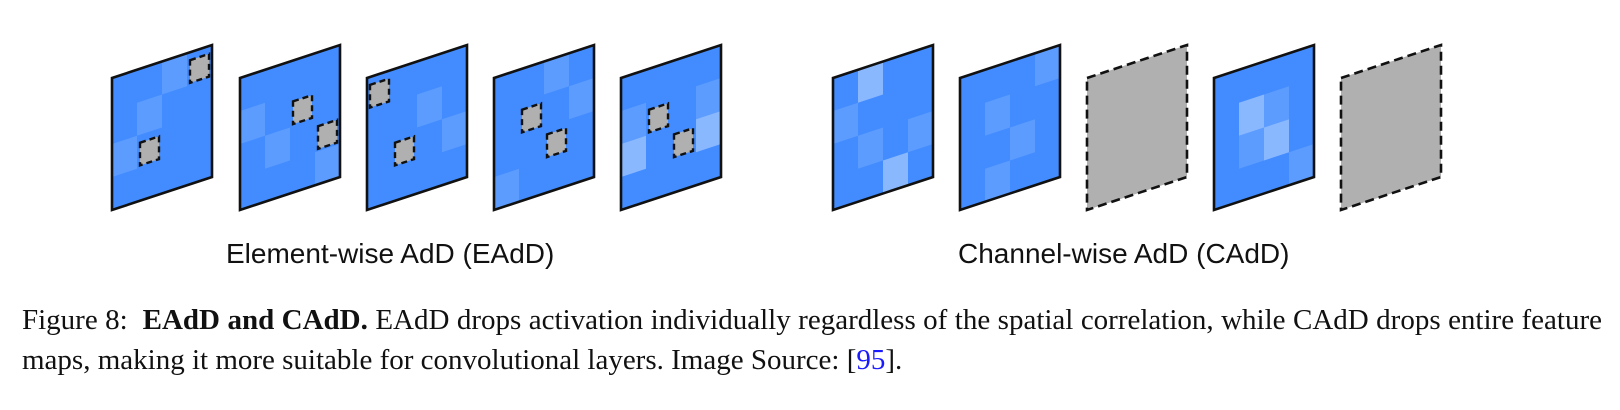  I want to click on cadd-4-map-outline, so click(1264, 127).